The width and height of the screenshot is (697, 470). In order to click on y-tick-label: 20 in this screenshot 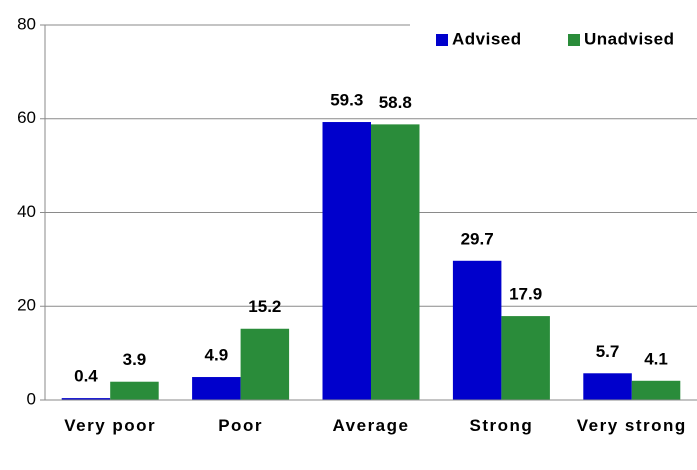, I will do `click(26, 305)`.